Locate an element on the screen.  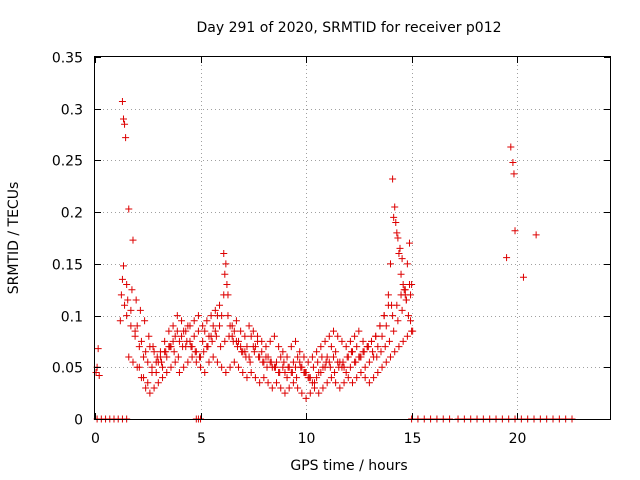
y-tick-label: 0.25 is located at coordinates (67, 162).